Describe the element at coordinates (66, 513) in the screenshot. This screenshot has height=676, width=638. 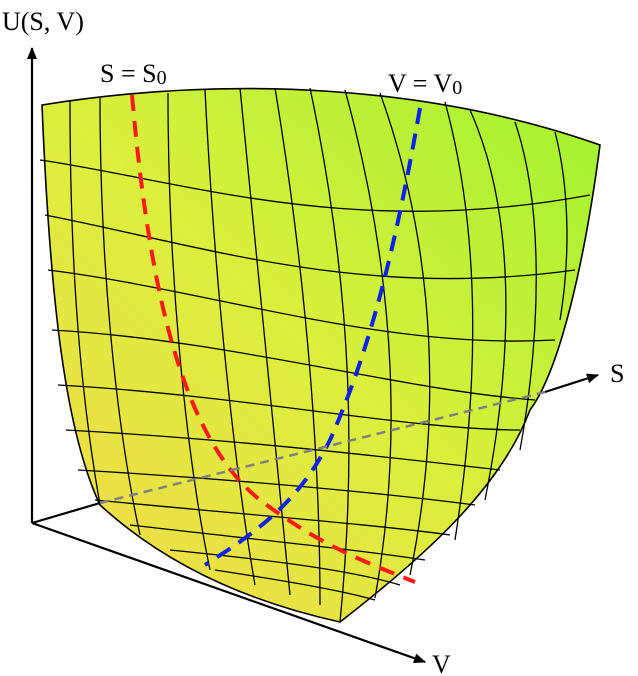
I see `s-axis` at that location.